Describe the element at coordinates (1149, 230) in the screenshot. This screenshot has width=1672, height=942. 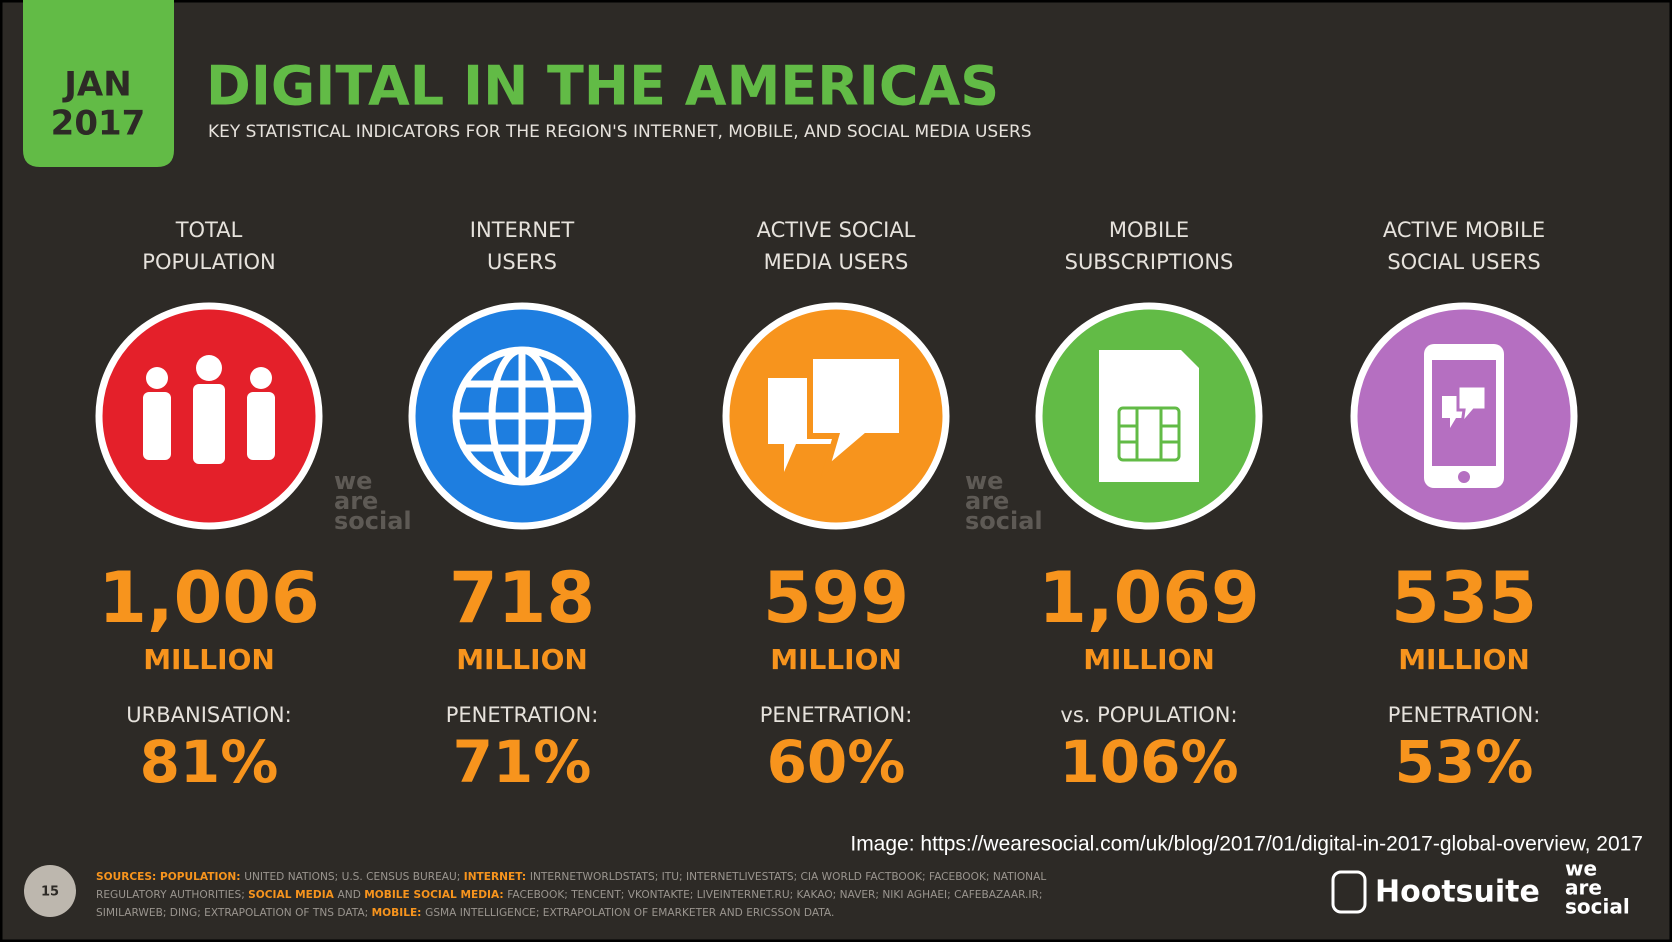
I see `stat-label: MOBILE` at that location.